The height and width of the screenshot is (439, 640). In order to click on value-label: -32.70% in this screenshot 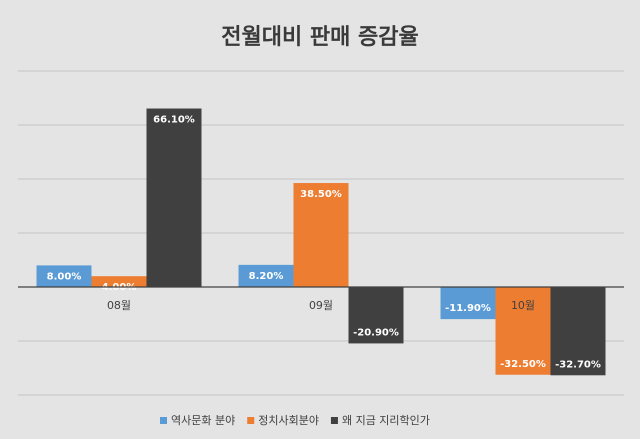, I will do `click(578, 364)`.